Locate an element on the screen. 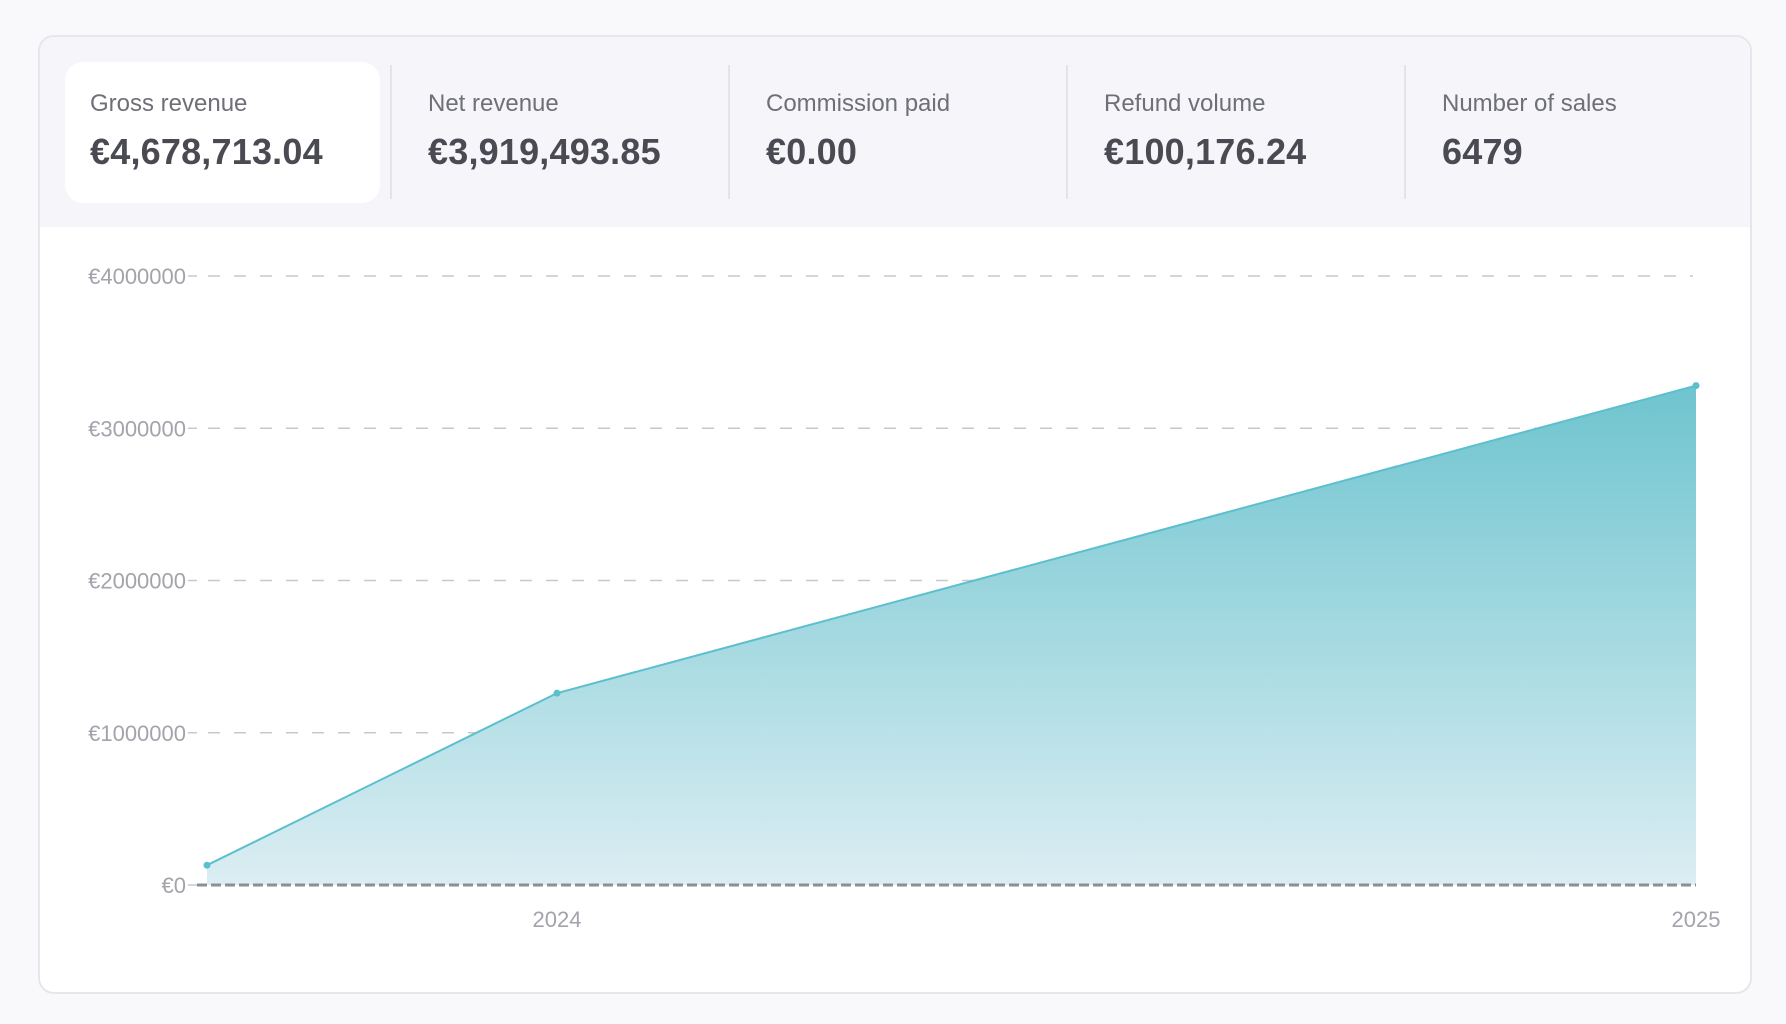 The image size is (1786, 1024). stat-refund-volume: Refund volume €100,176.24 is located at coordinates (1236, 132).